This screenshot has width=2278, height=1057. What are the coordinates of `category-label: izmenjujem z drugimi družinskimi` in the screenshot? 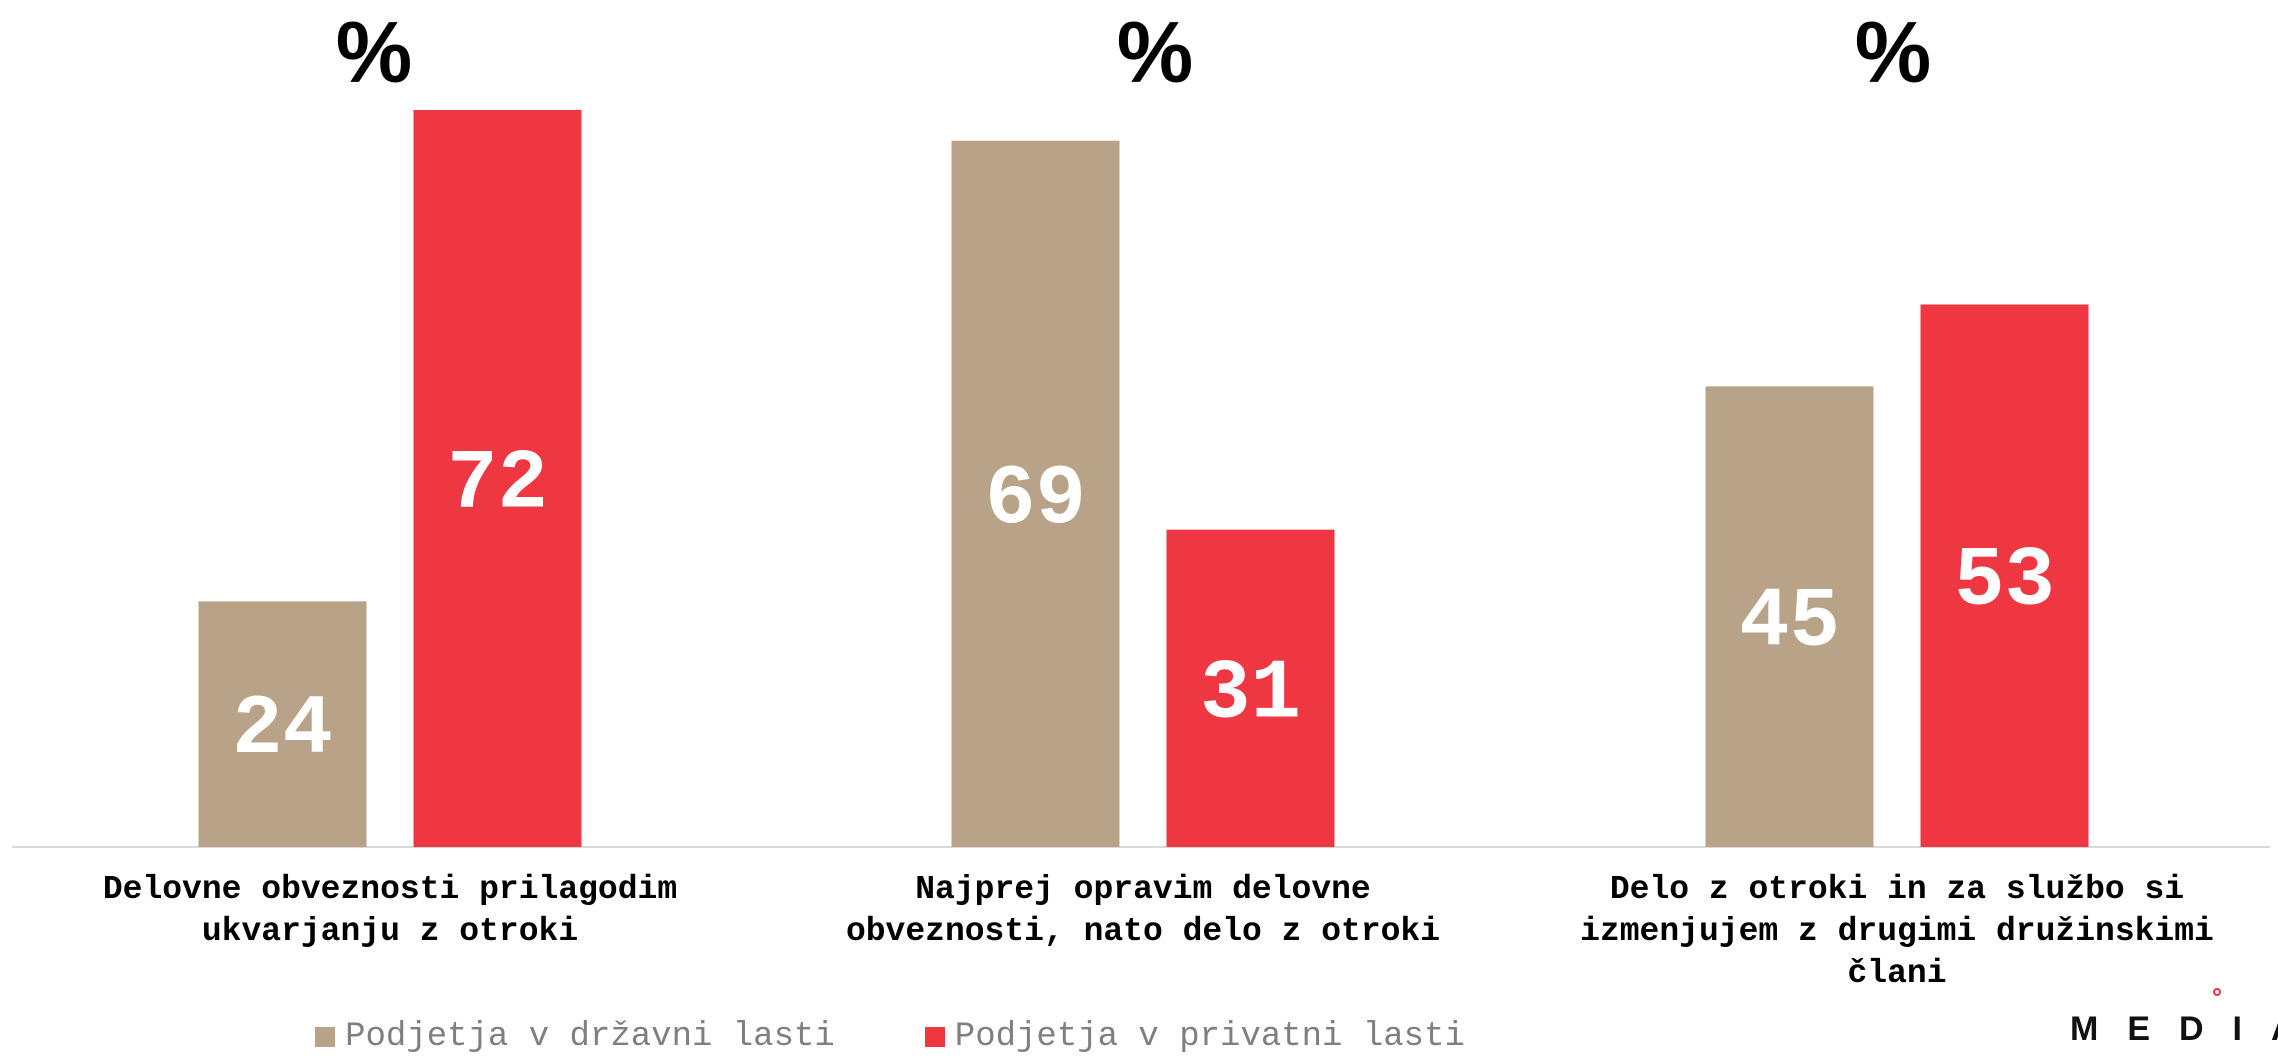 It's located at (1897, 931).